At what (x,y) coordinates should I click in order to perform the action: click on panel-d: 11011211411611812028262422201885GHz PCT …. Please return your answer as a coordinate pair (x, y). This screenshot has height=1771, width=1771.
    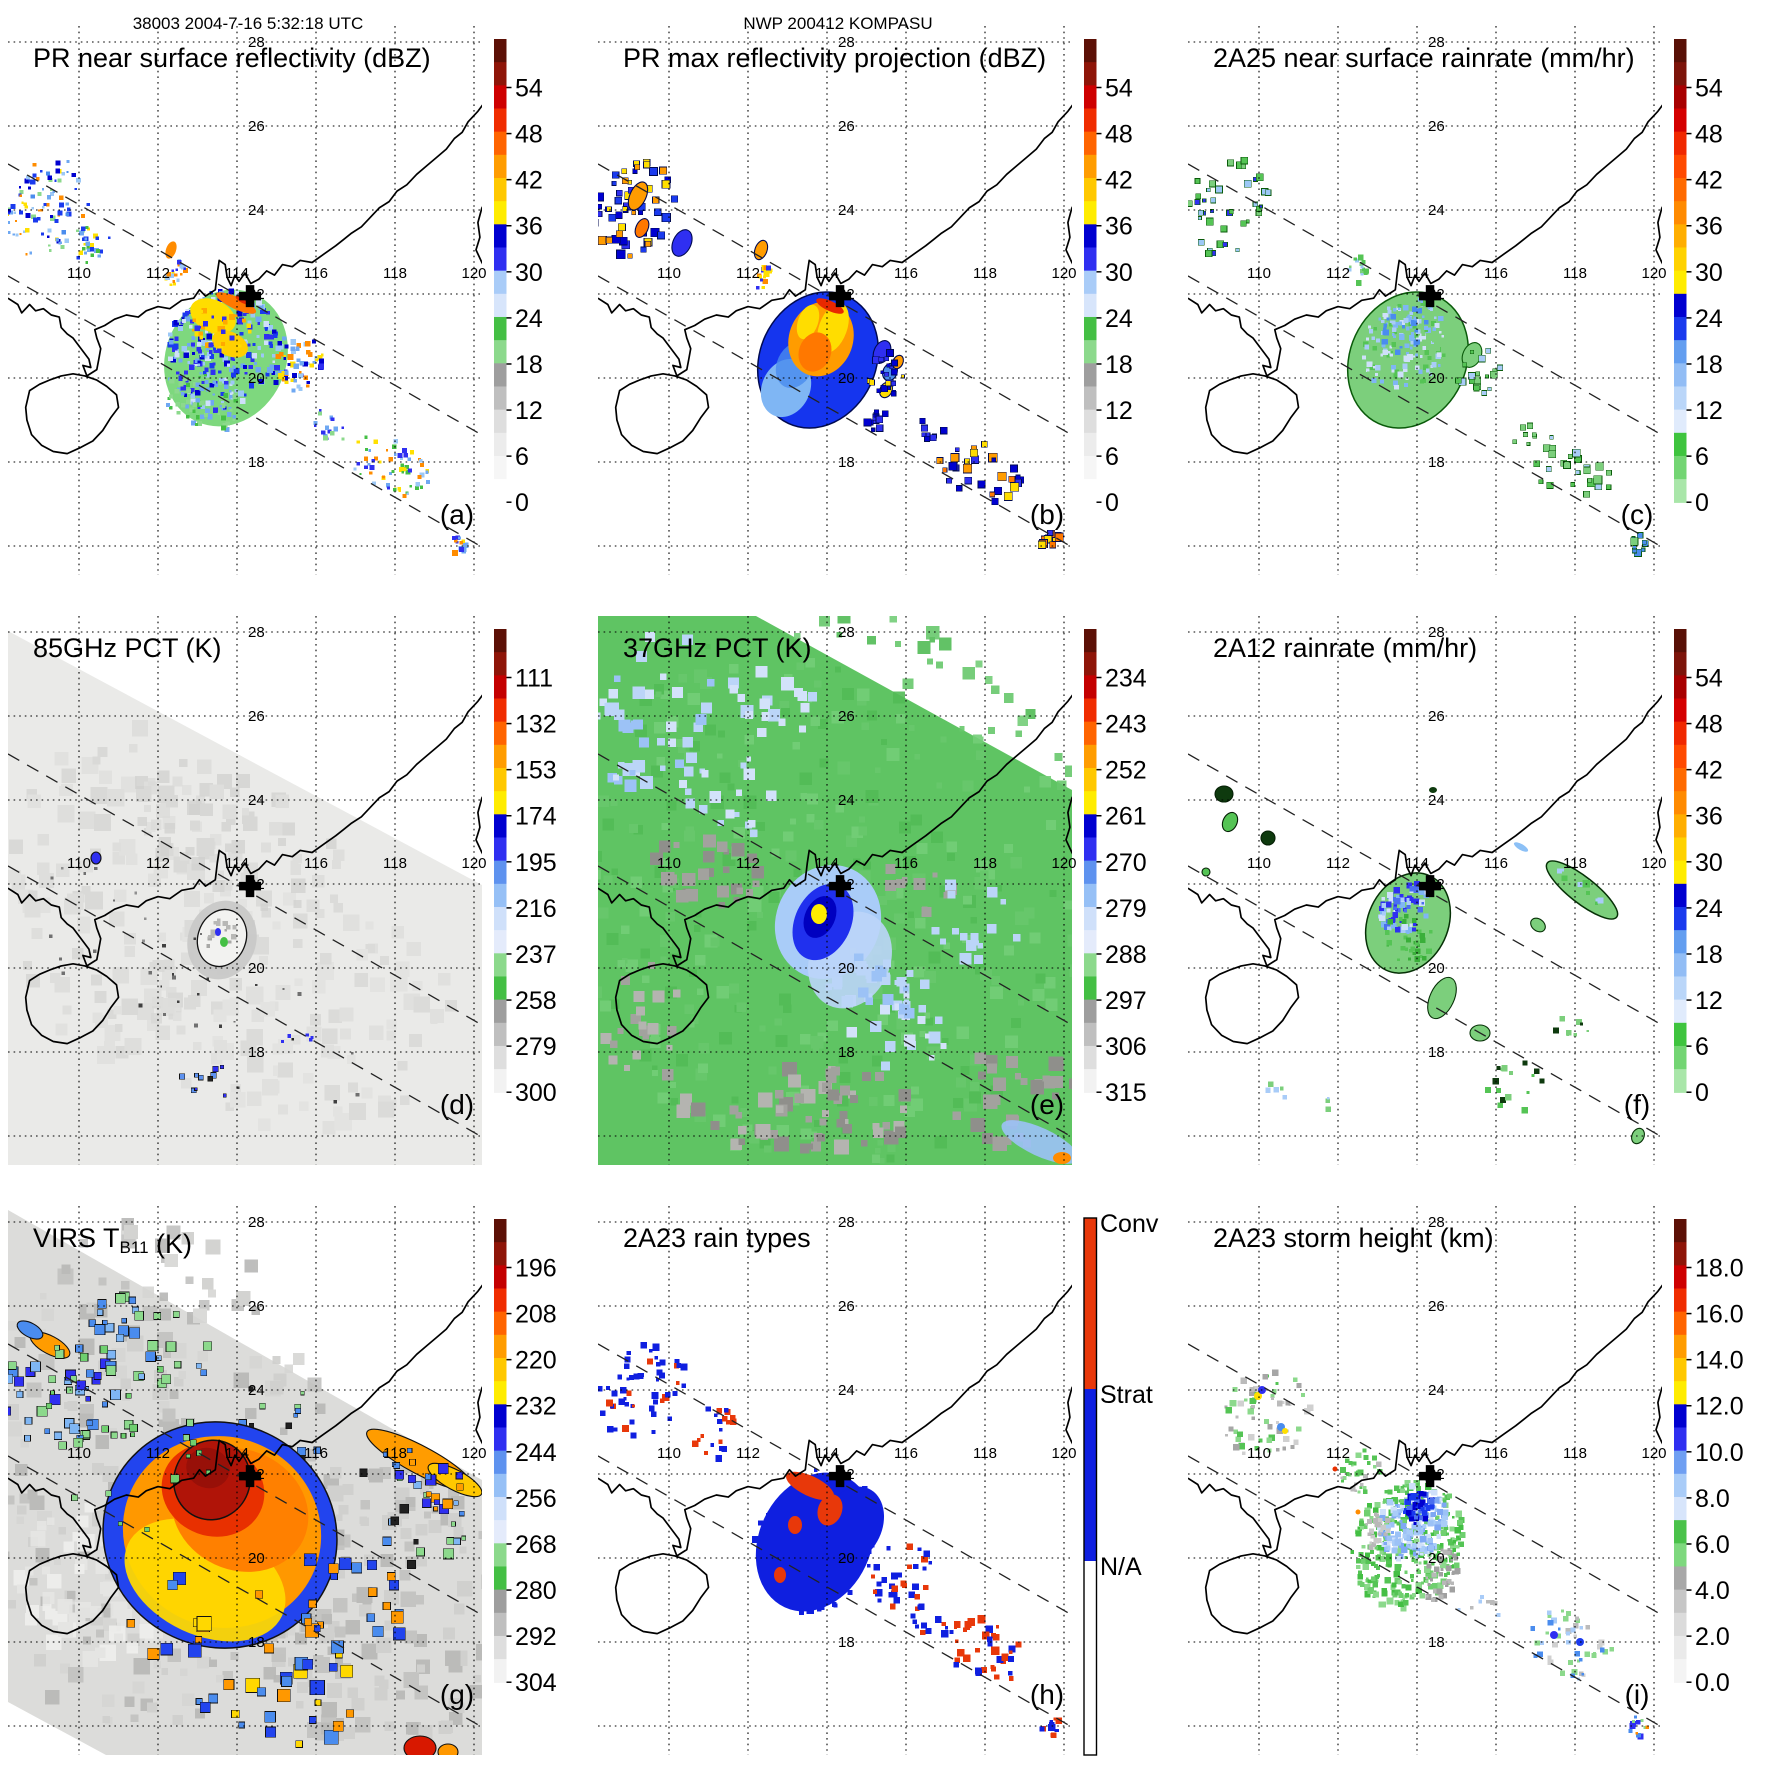
    Looking at the image, I should click on (282, 890).